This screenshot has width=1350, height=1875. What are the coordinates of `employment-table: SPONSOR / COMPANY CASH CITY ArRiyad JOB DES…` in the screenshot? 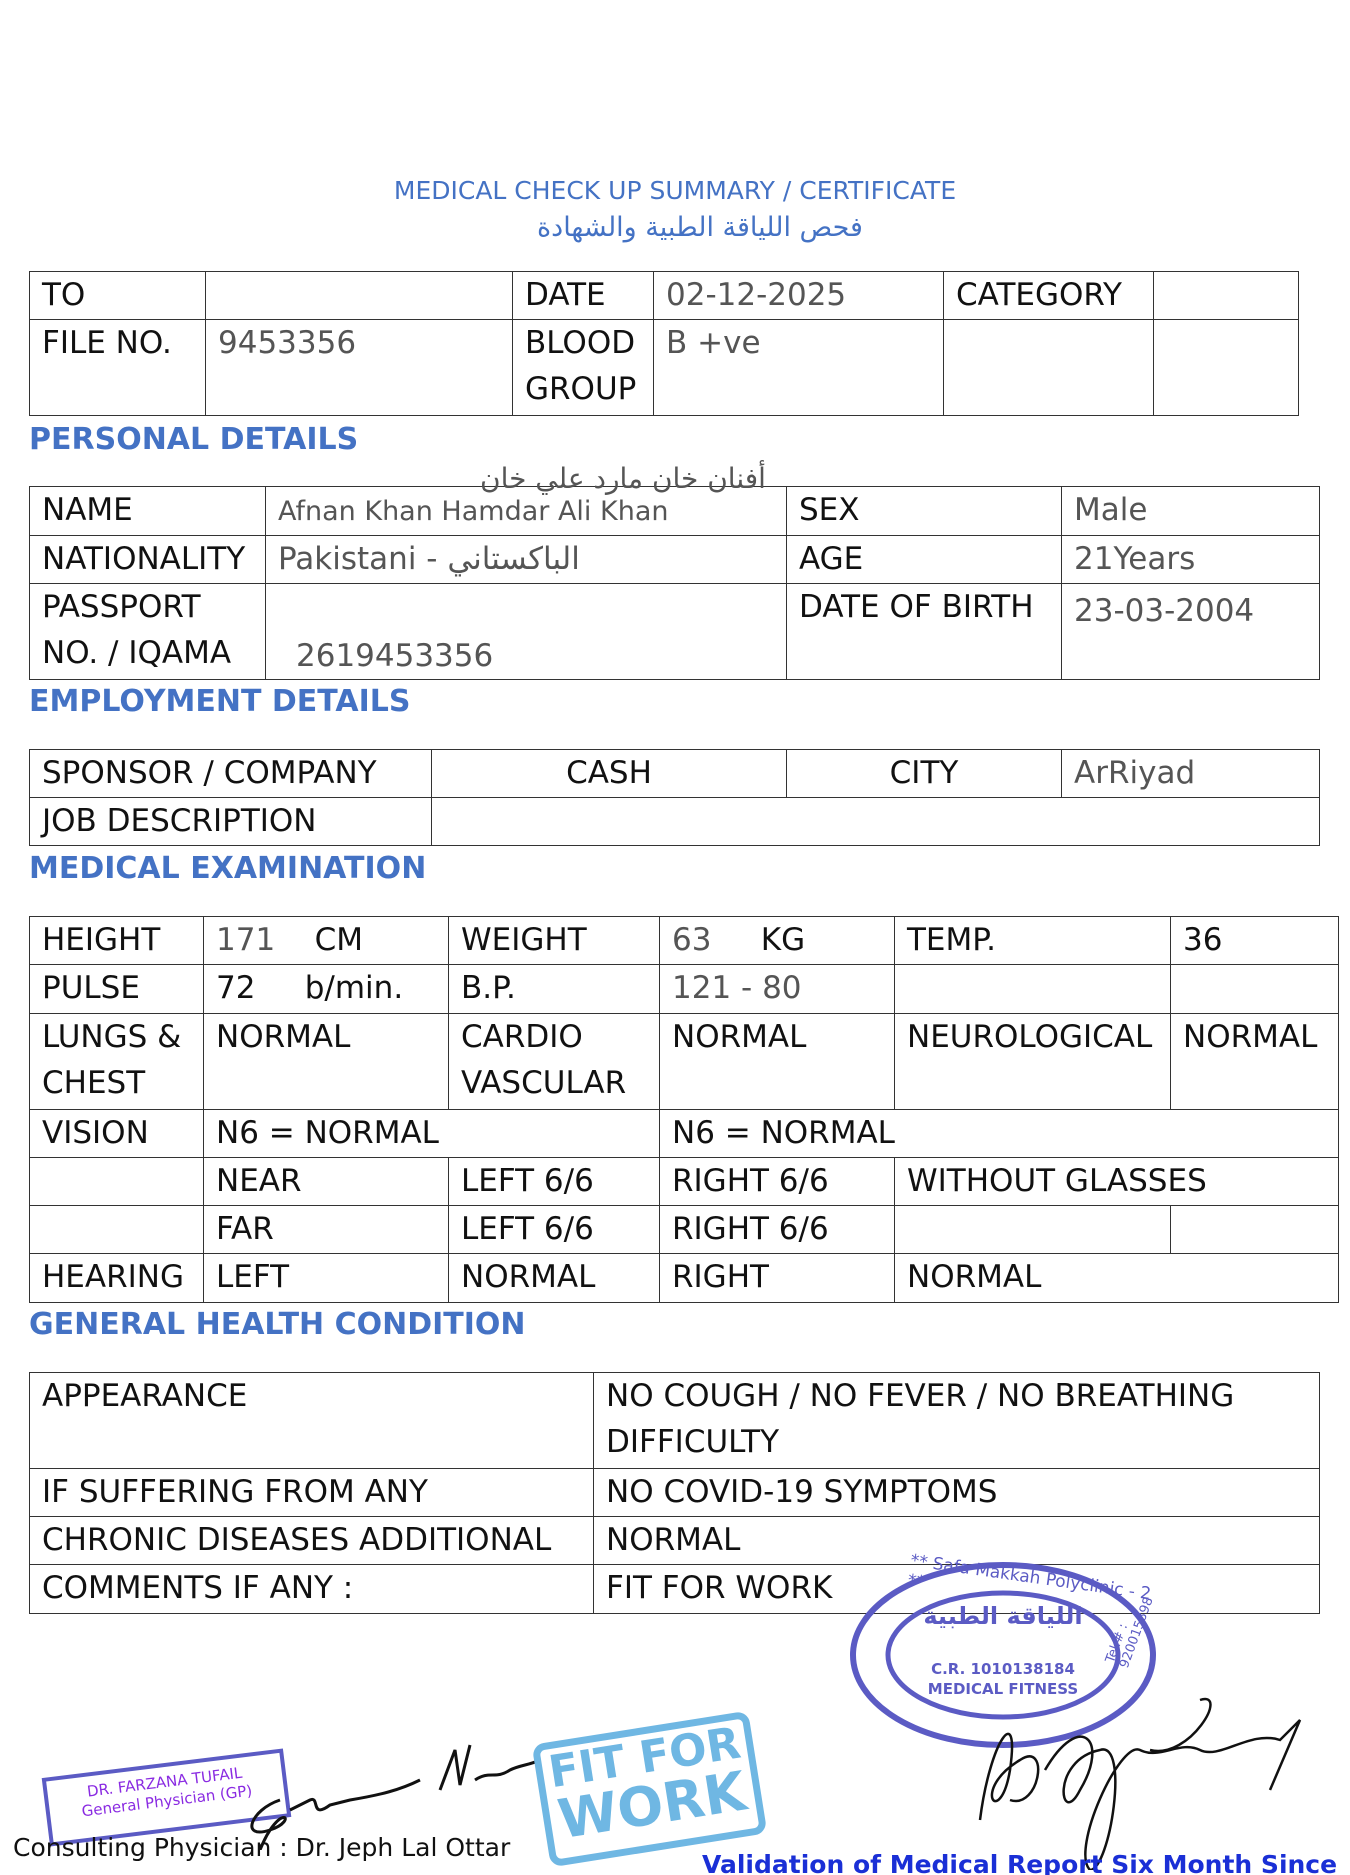 It's located at (674, 797).